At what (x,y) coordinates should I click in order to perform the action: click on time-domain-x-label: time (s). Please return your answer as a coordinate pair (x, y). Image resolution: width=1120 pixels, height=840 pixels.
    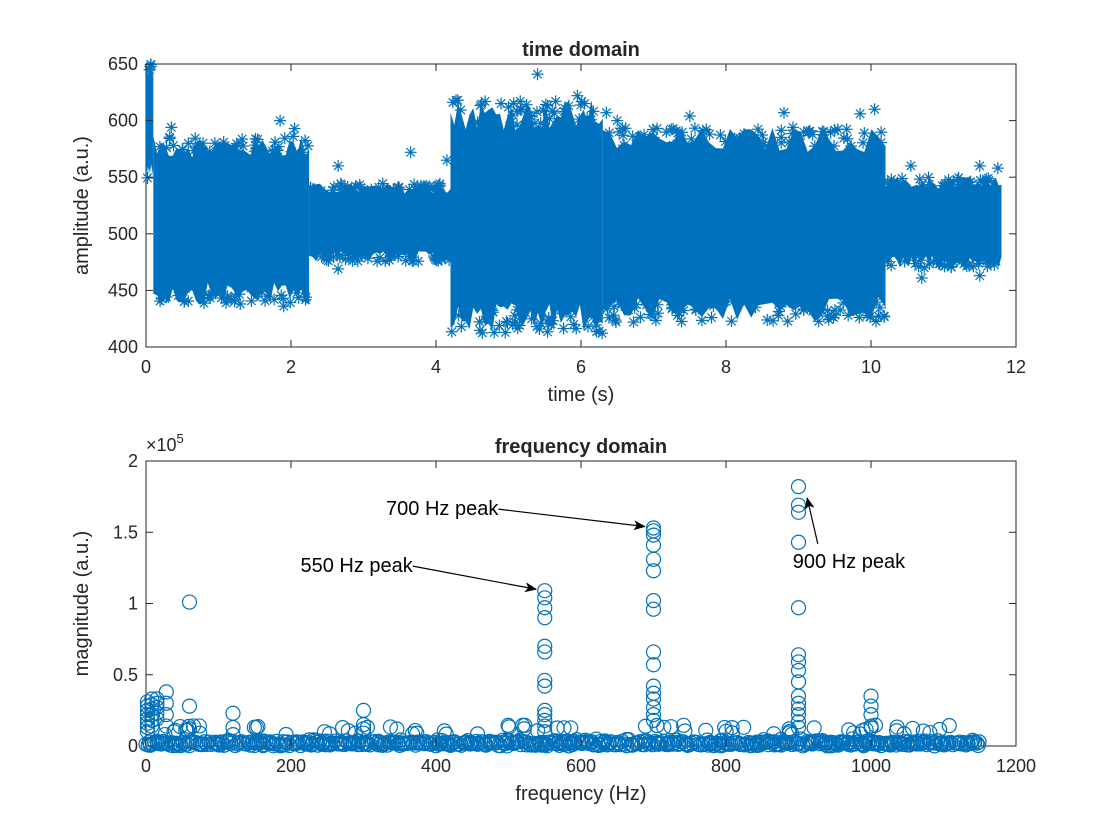
    Looking at the image, I should click on (581, 395).